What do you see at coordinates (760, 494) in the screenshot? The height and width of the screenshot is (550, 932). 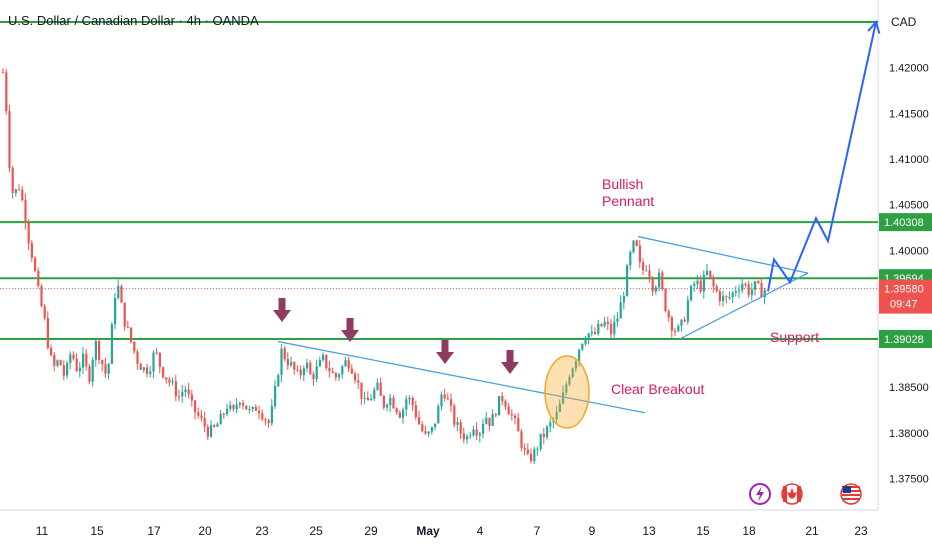 I see `lightning-icon` at bounding box center [760, 494].